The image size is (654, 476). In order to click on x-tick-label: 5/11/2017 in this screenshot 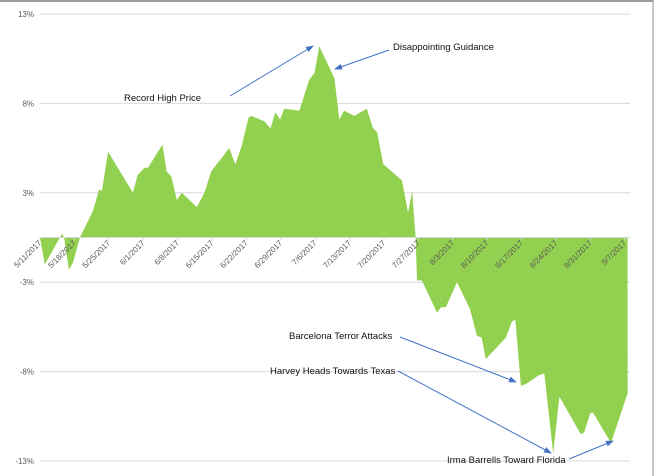, I will do `click(27, 253)`.